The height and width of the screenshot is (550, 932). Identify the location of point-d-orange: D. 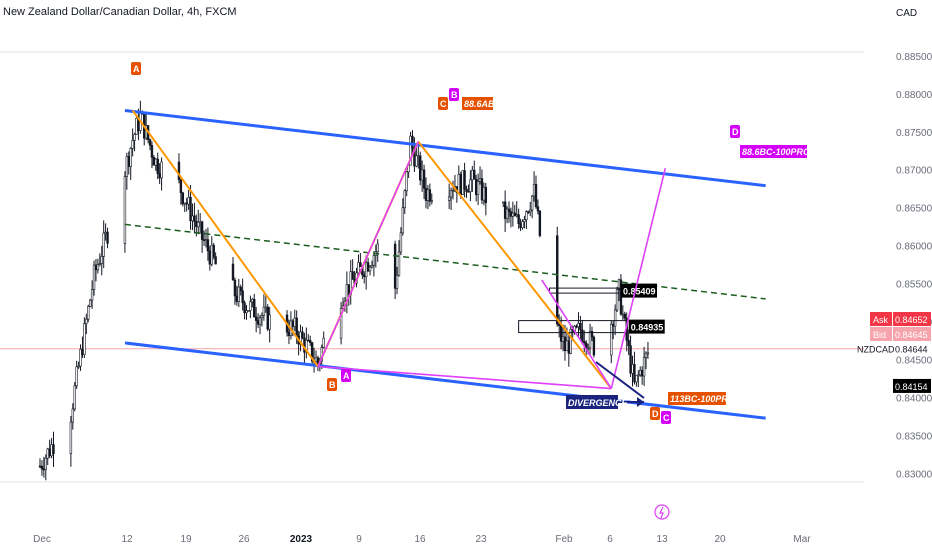
(655, 414).